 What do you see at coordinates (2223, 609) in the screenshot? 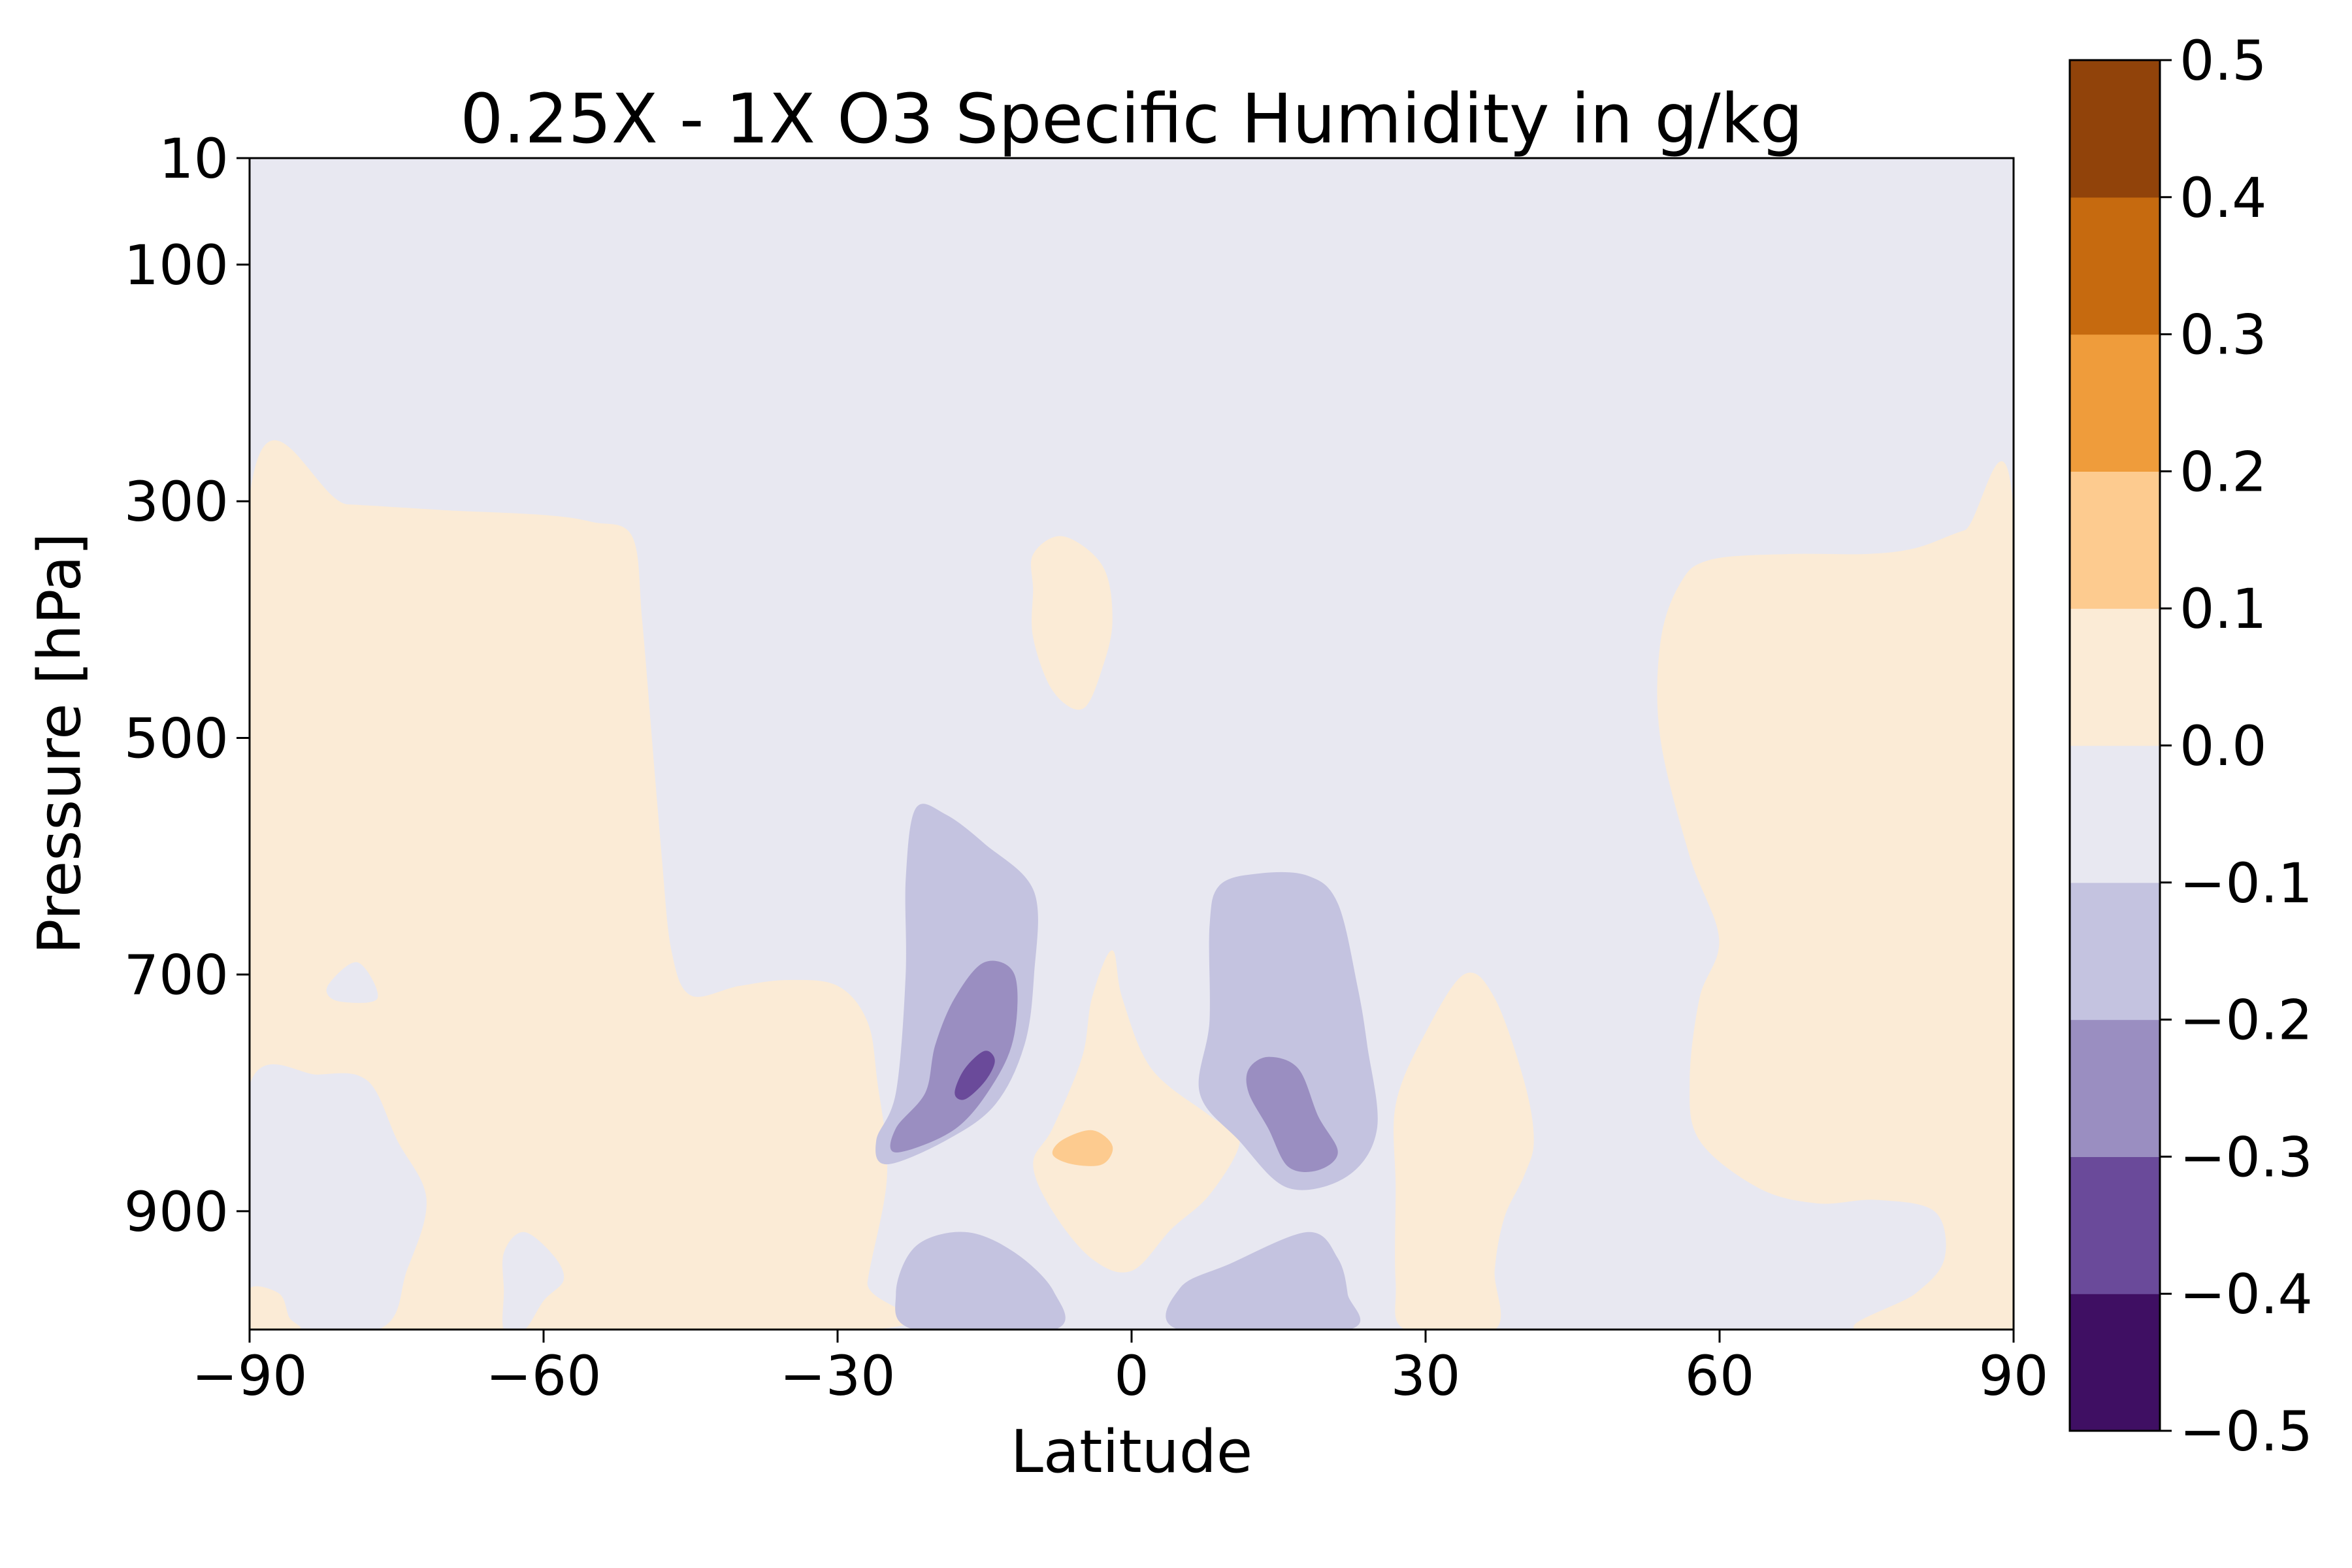
I see `colorbar-tick-label: 0.1` at bounding box center [2223, 609].